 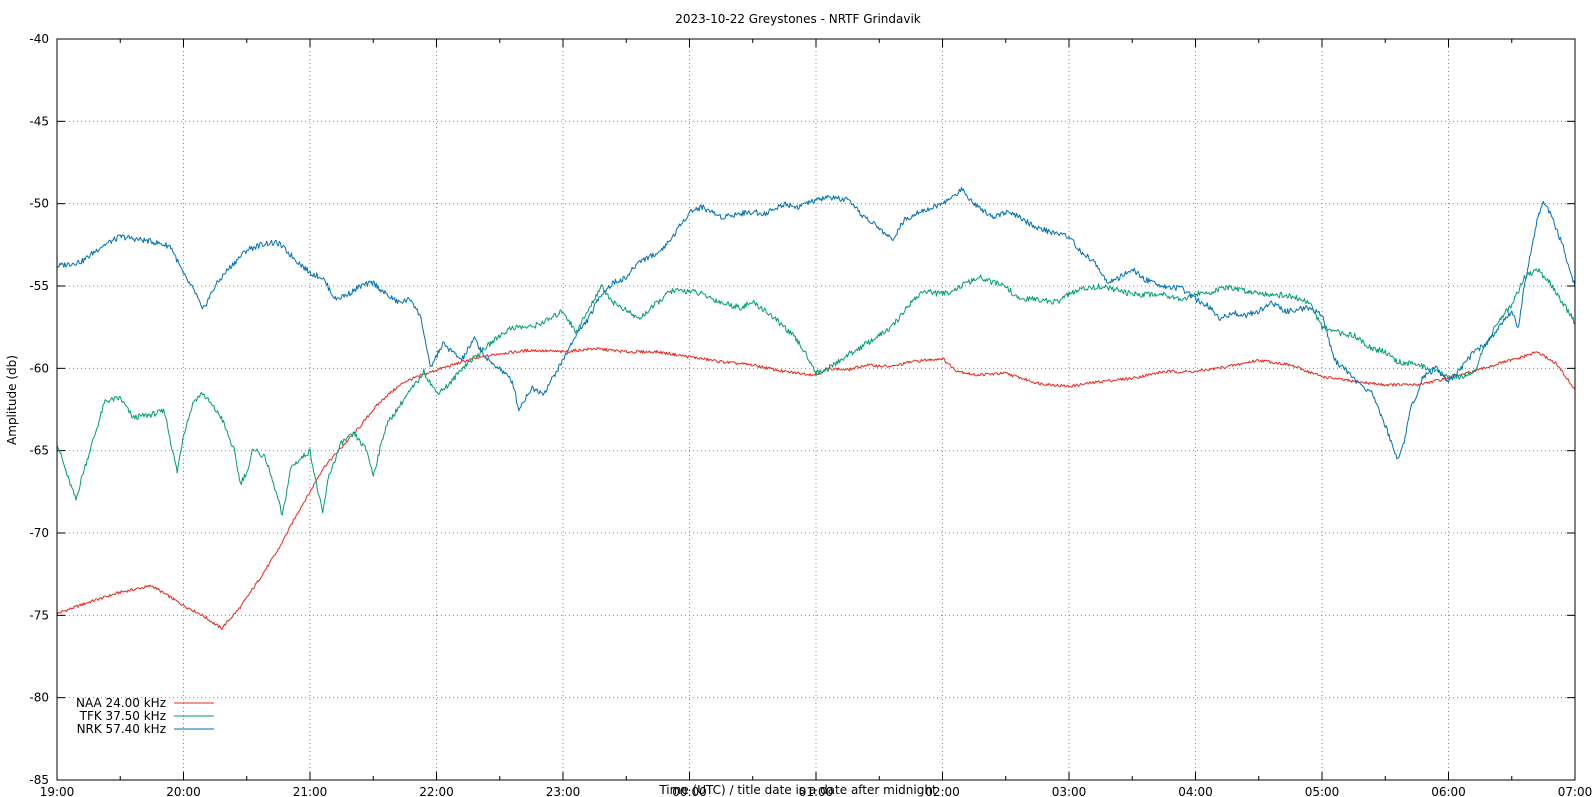 What do you see at coordinates (1575, 791) in the screenshot?
I see `x-tick-label: 07:00` at bounding box center [1575, 791].